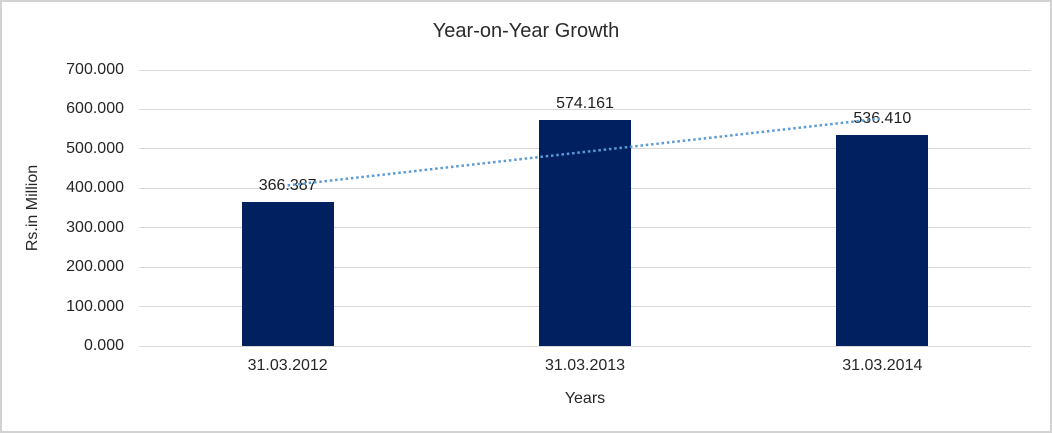 Image resolution: width=1052 pixels, height=433 pixels. I want to click on y-tick-label: 300.000, so click(95, 227).